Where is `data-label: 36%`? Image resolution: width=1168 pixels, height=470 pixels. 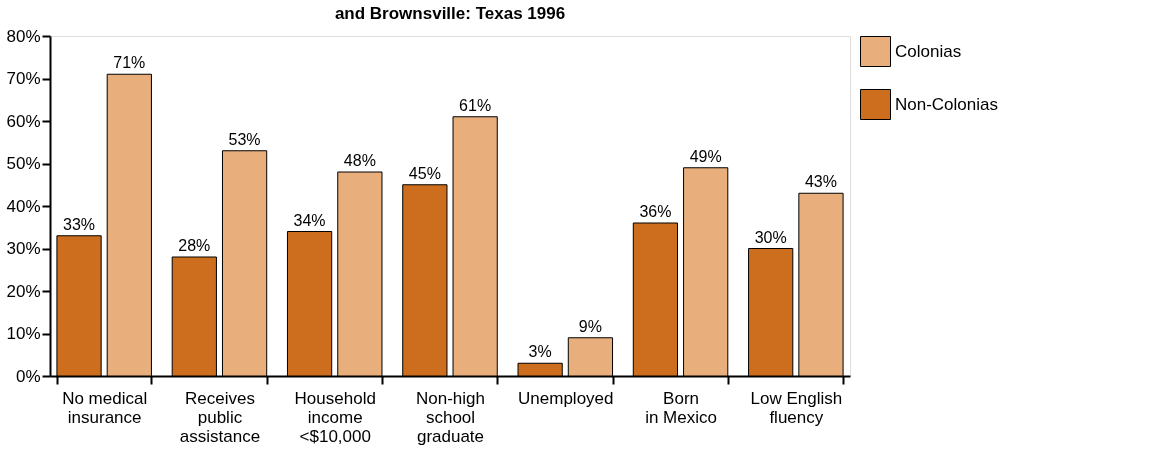
data-label: 36% is located at coordinates (655, 211).